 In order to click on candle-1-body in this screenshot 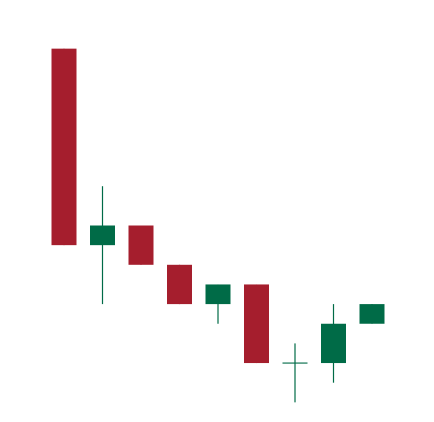, I will do `click(64, 147)`.